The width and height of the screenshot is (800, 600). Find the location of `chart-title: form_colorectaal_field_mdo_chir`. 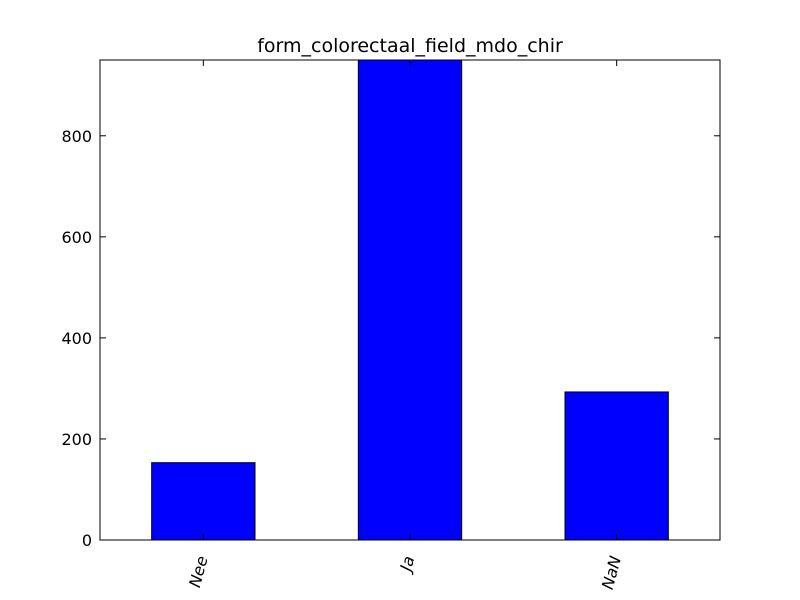

chart-title: form_colorectaal_field_mdo_chir is located at coordinates (410, 46).